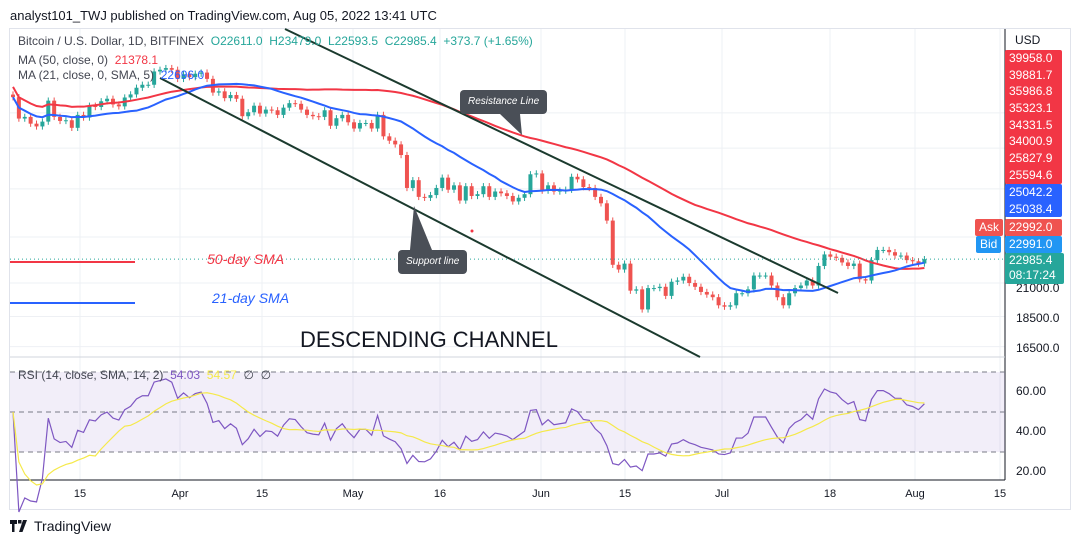 This screenshot has height=545, width=1079. I want to click on bid-label: Bid, so click(989, 244).